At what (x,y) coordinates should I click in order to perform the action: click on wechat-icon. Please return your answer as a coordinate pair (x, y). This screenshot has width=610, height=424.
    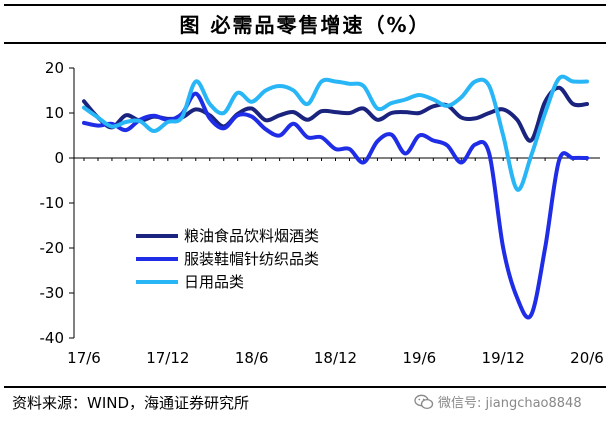
    Looking at the image, I should click on (424, 401).